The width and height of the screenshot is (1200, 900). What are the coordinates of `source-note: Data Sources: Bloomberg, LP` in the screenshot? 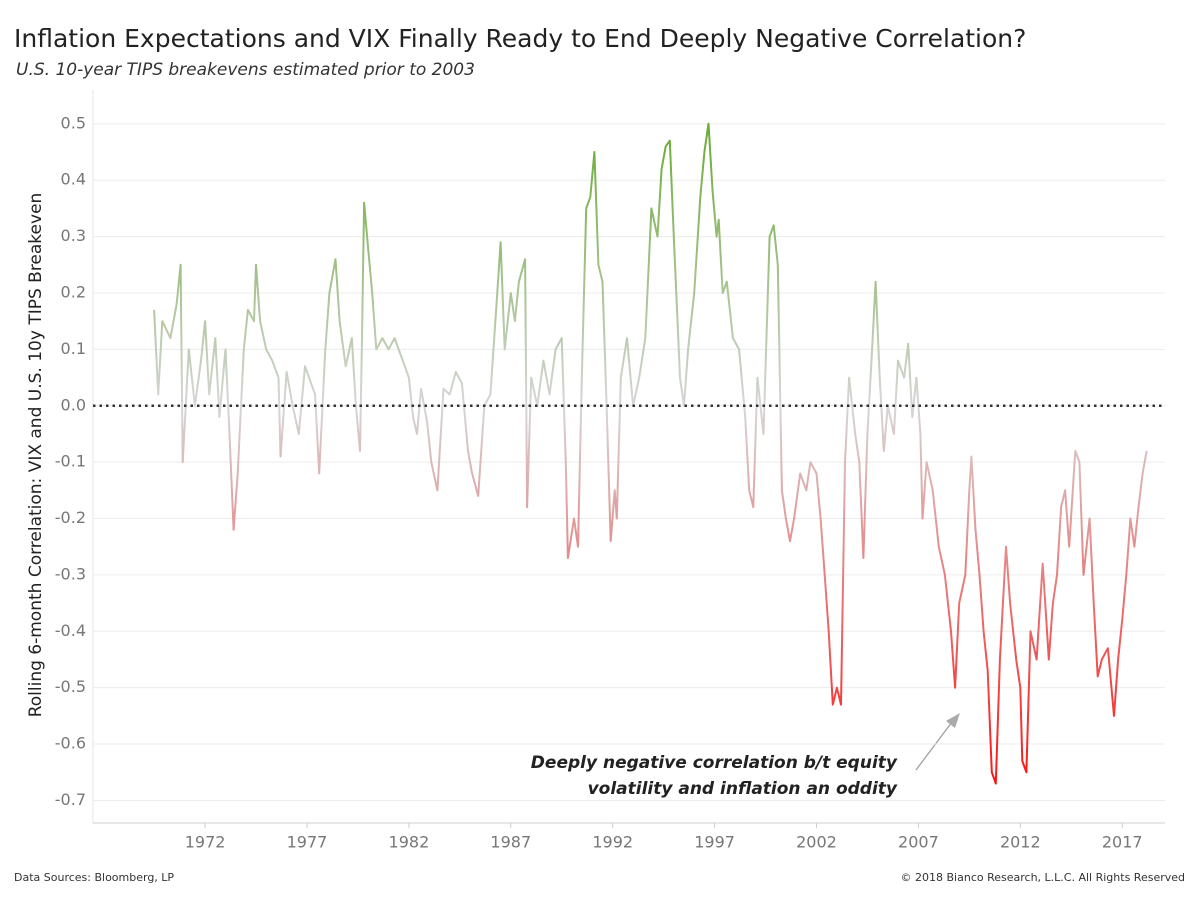 It's located at (94, 877).